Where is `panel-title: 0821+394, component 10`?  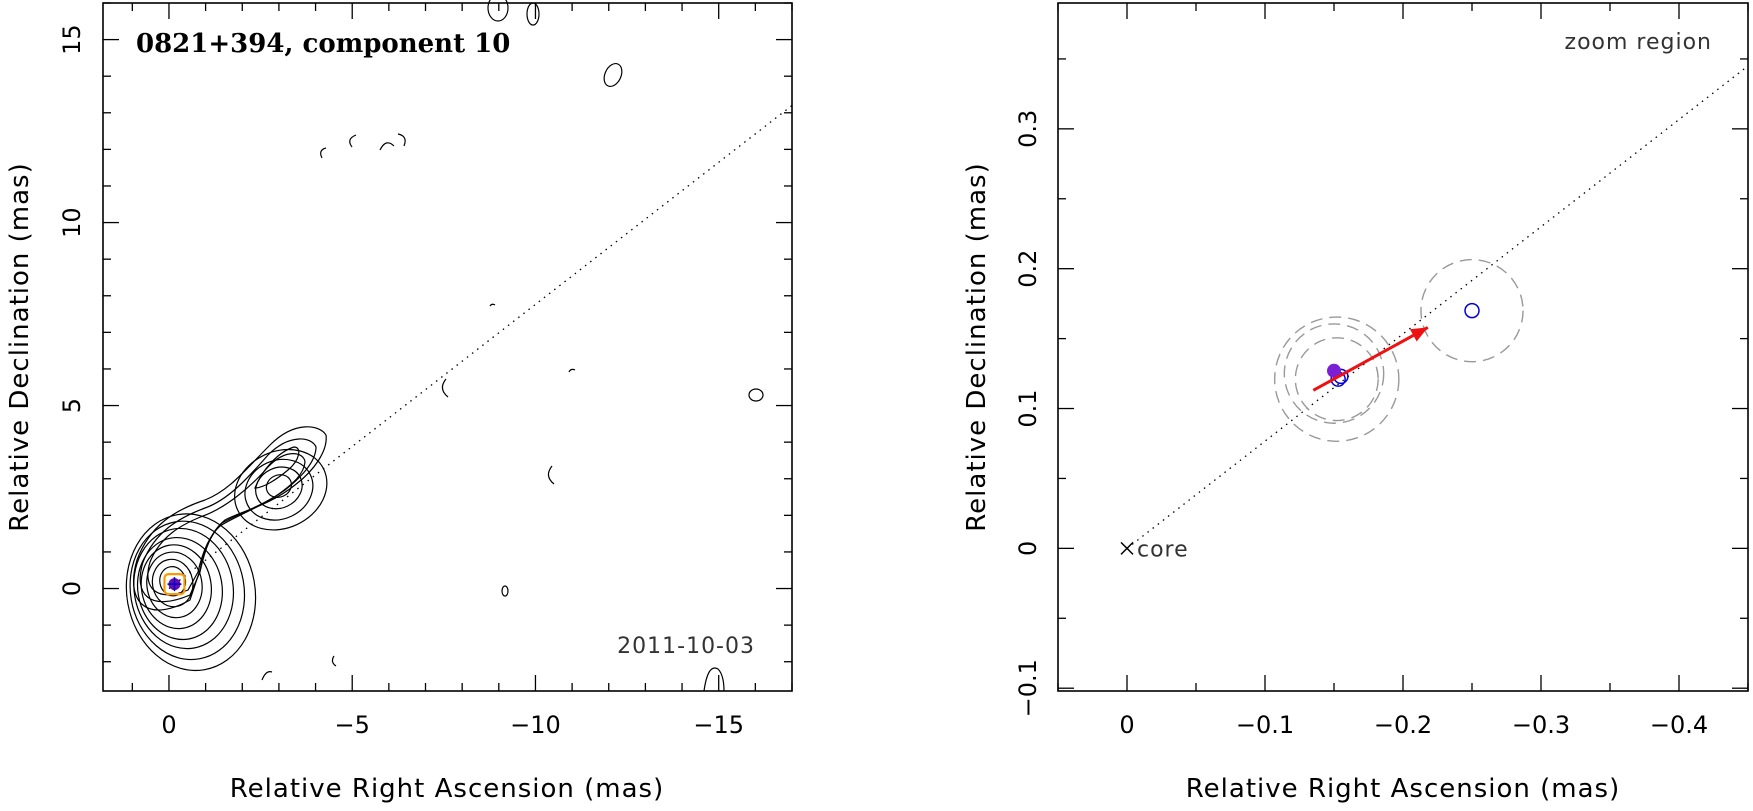 panel-title: 0821+394, component 10 is located at coordinates (323, 44).